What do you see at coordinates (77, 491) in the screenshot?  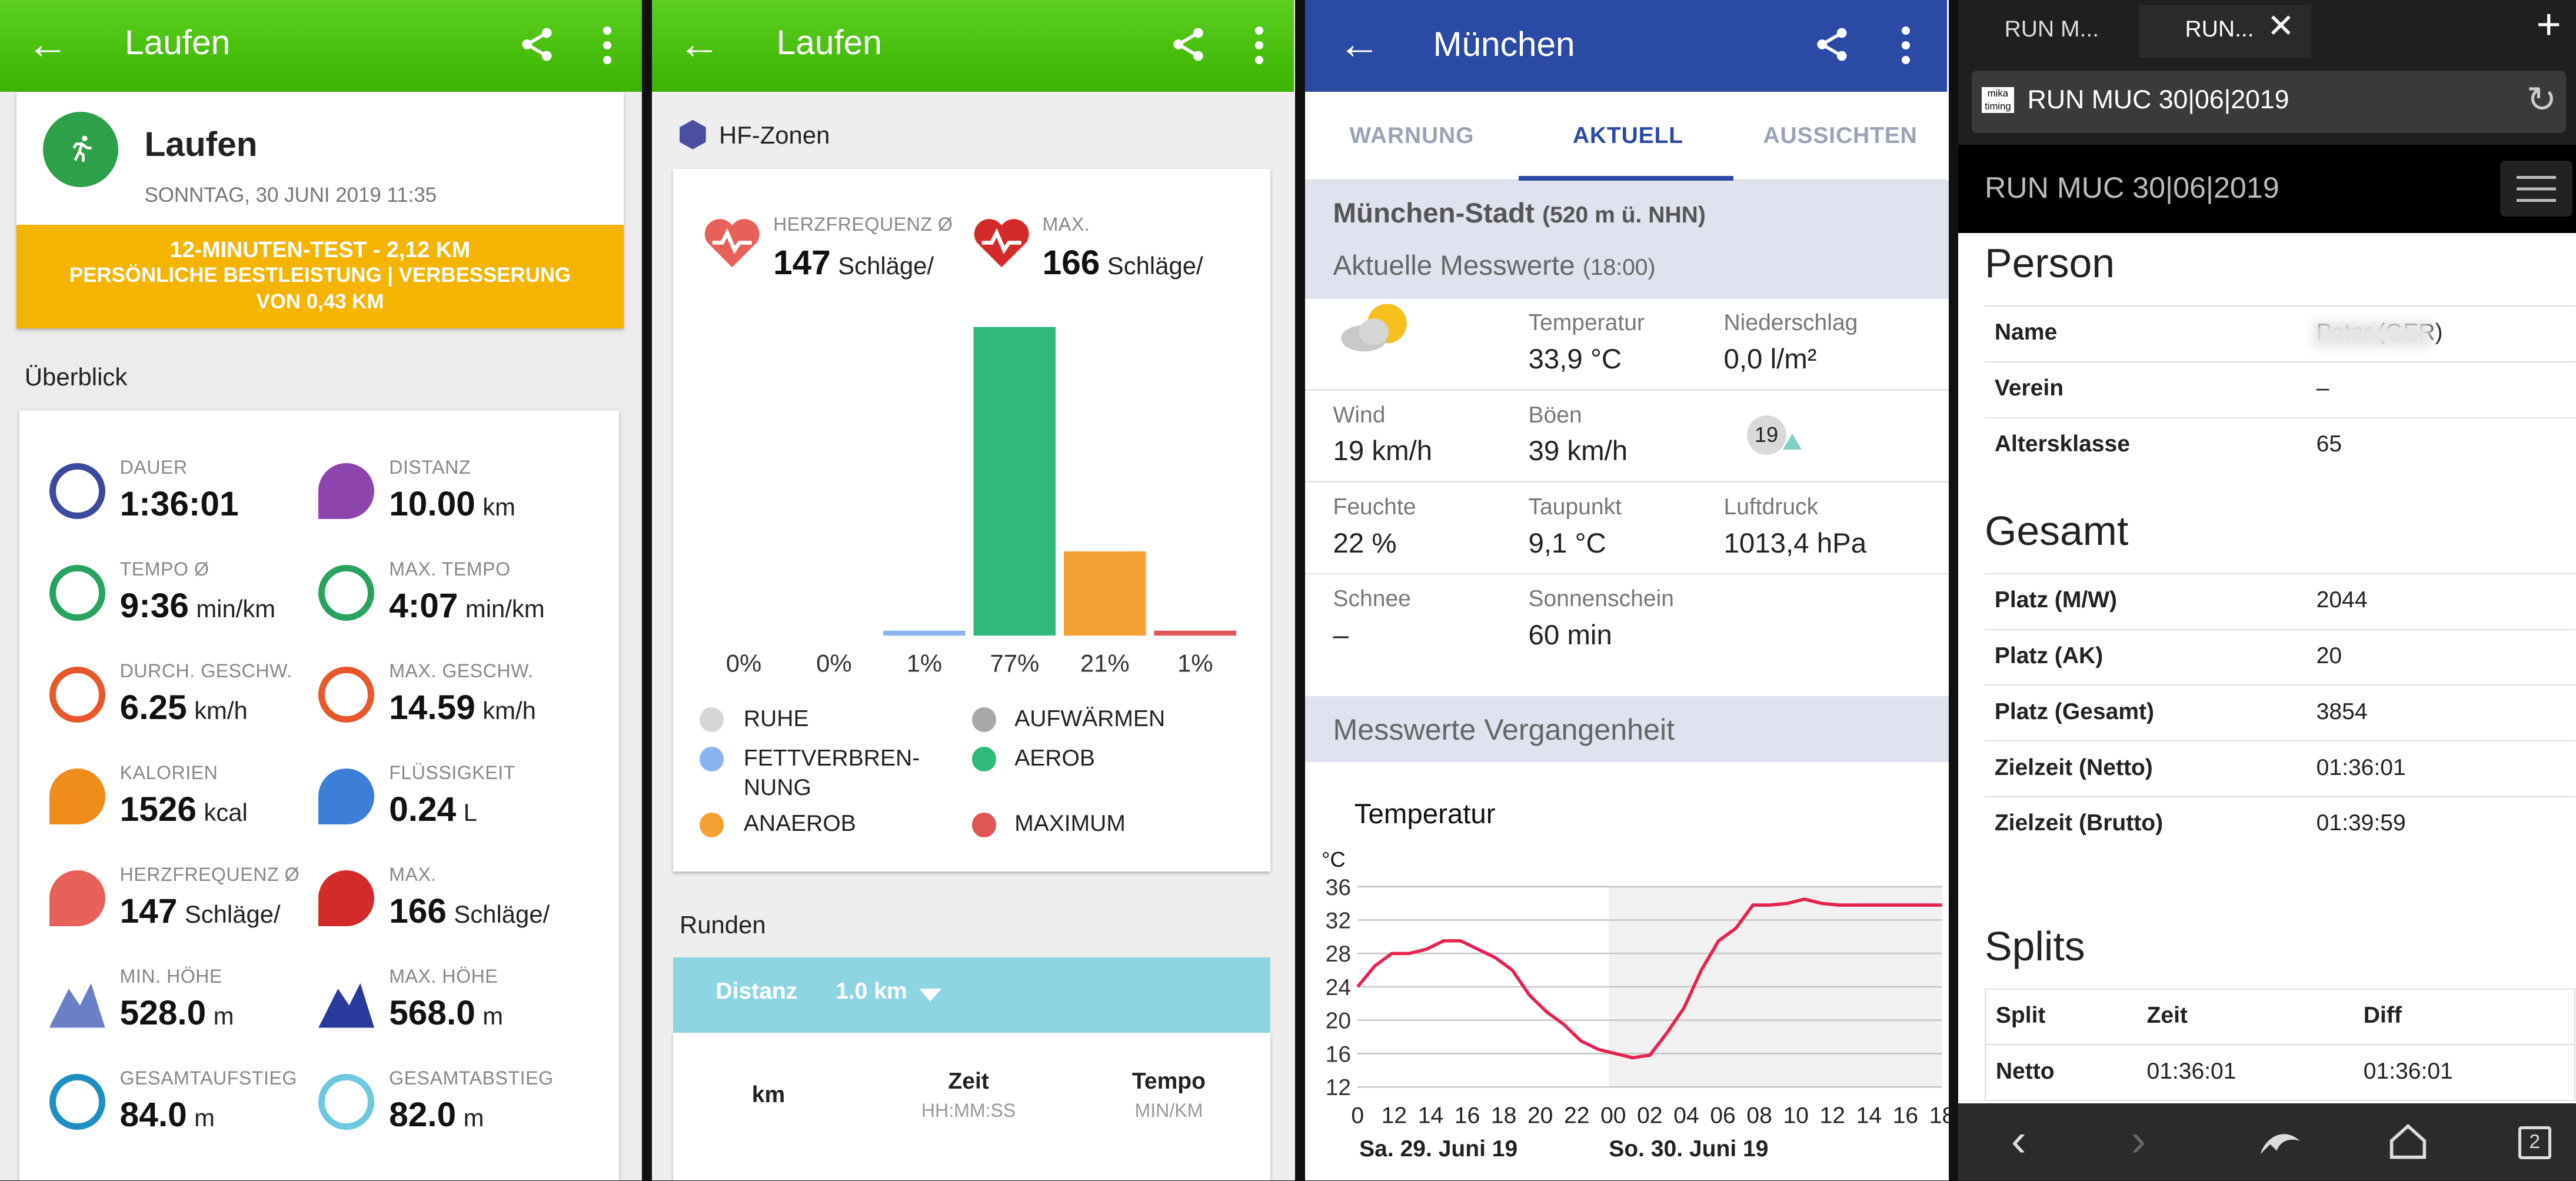 I see `stopwatch-icon` at bounding box center [77, 491].